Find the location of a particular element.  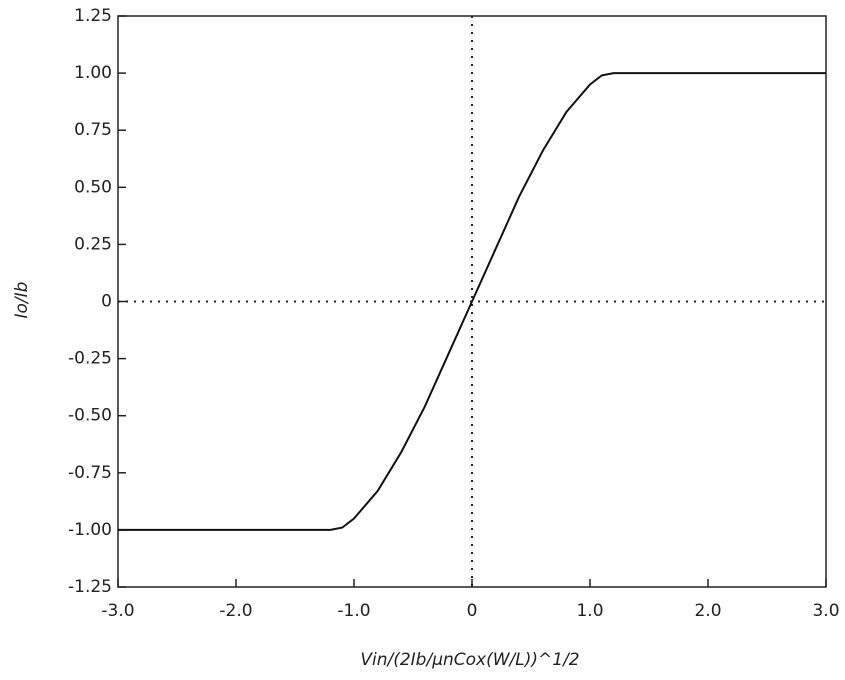

y-tick-label: 0.50 is located at coordinates (93, 187).